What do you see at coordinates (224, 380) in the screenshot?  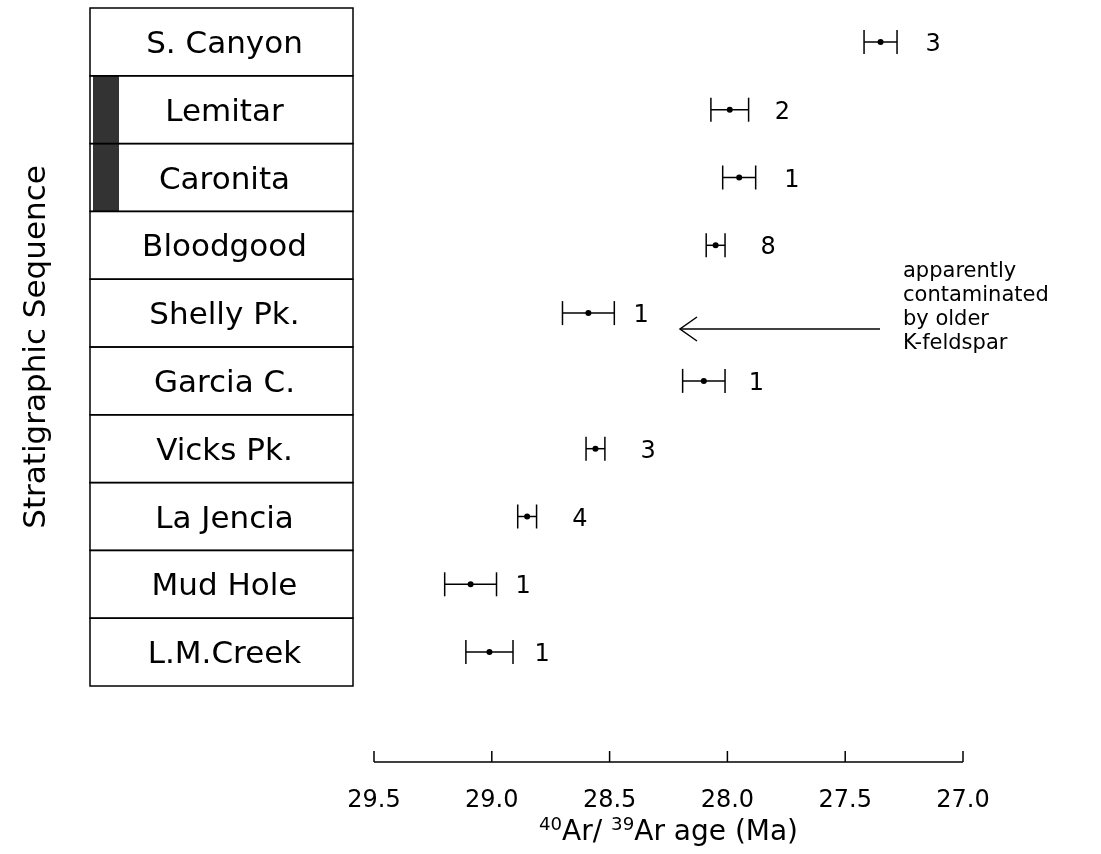 I see `y-tick-label: Garcia C.` at bounding box center [224, 380].